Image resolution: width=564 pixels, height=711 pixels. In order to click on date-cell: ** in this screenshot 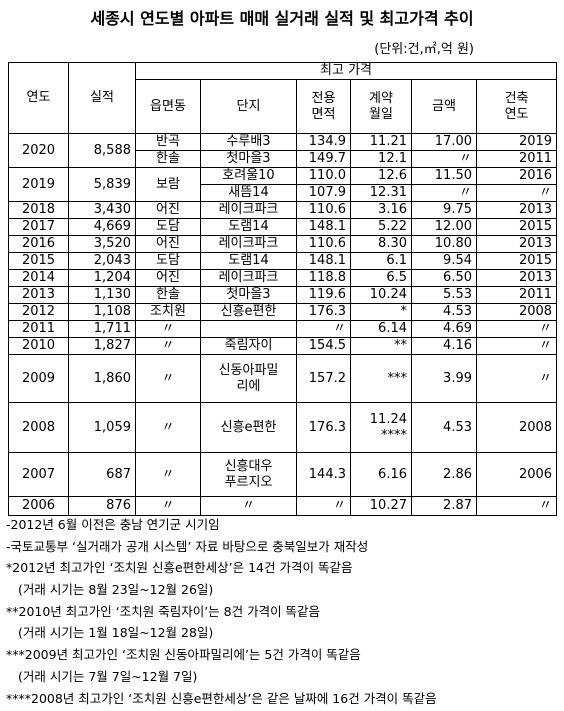, I will do `click(381, 346)`.